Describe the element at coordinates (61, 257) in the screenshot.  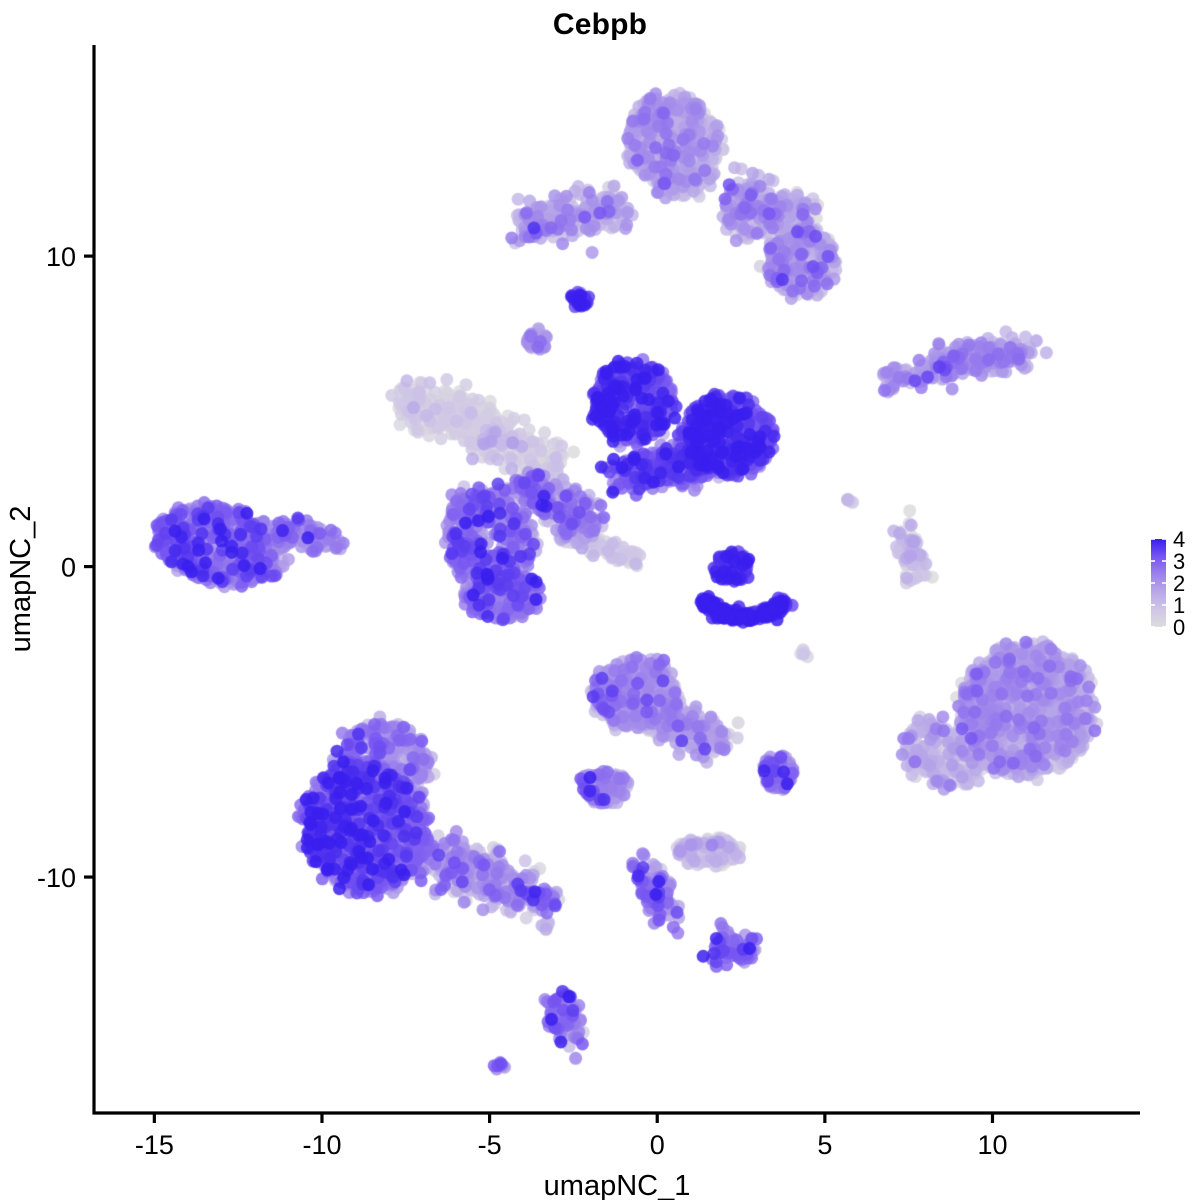
I see `y-tick-label: 10` at that location.